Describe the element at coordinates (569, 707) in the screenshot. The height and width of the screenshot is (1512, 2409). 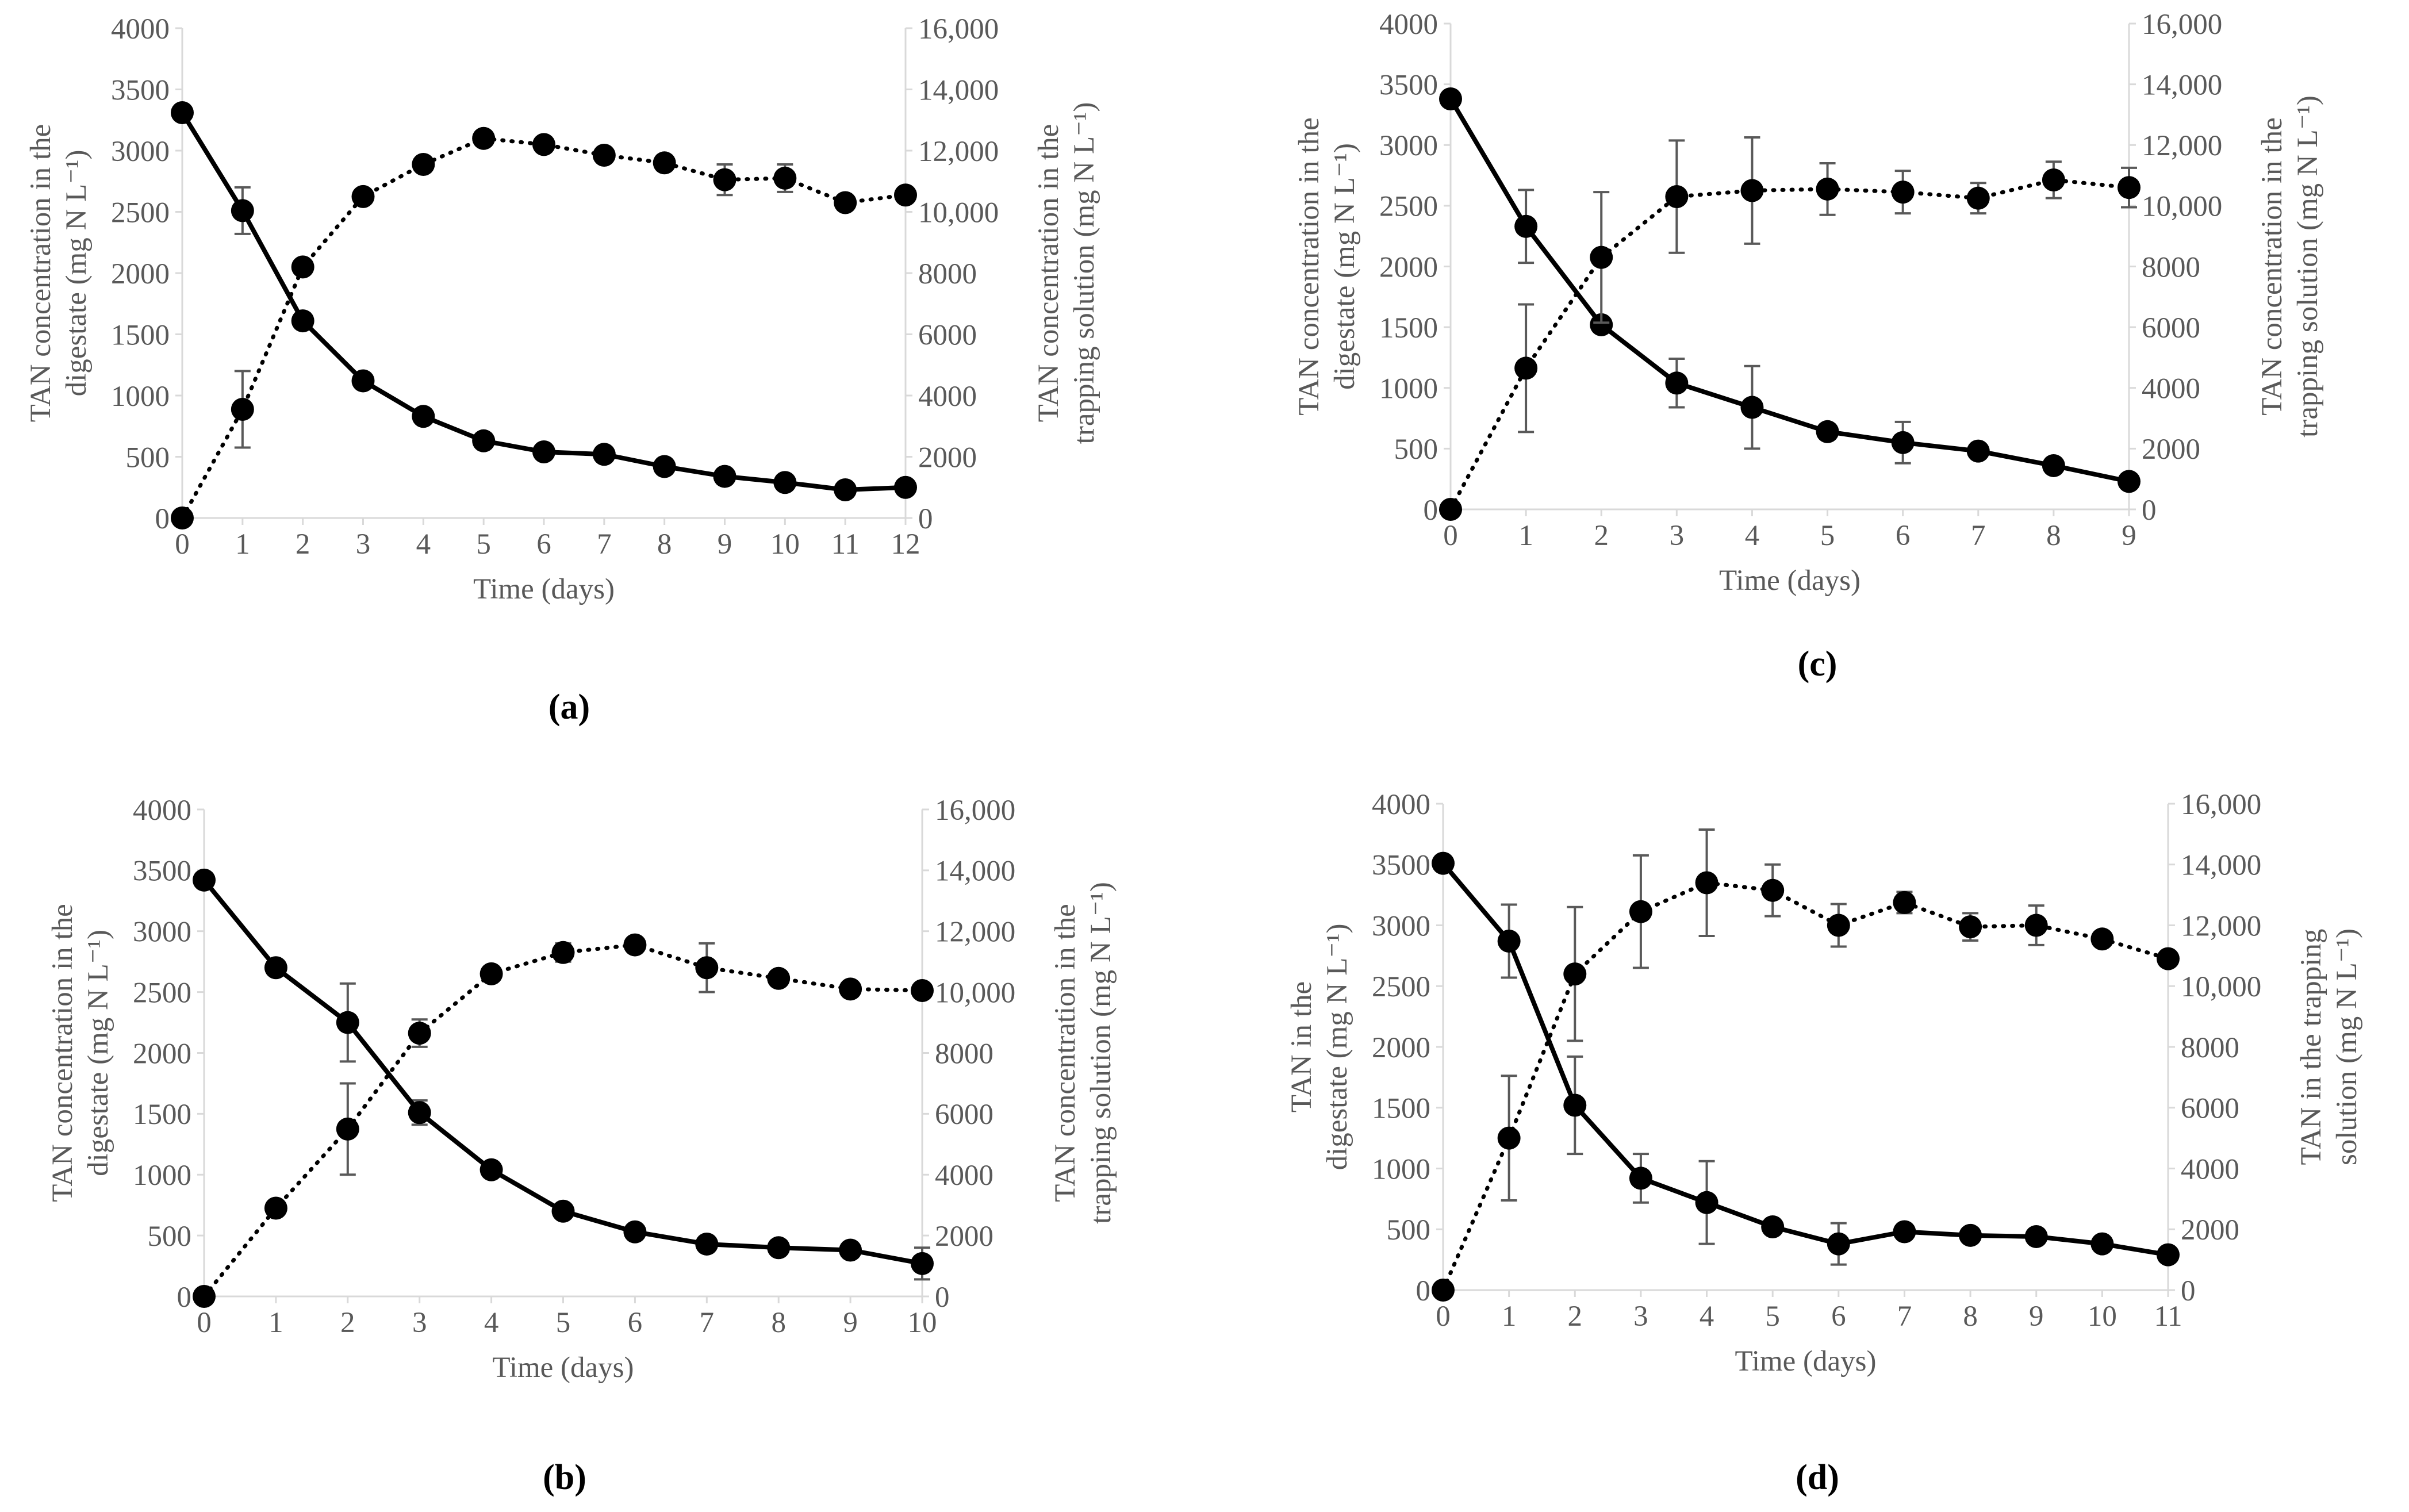
I see `panel-label: (a)` at that location.